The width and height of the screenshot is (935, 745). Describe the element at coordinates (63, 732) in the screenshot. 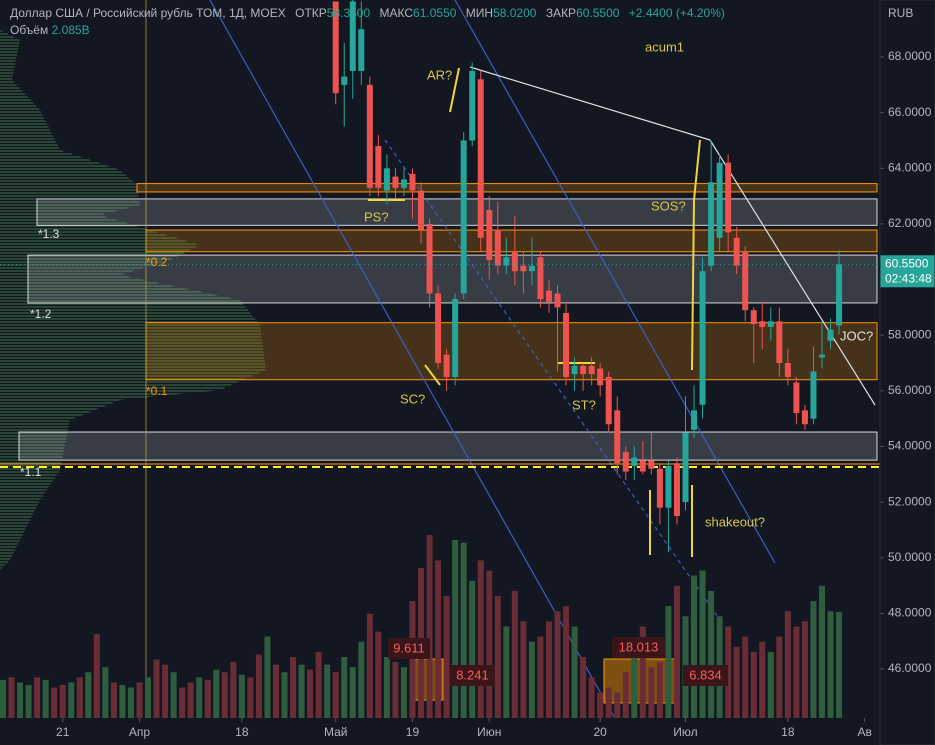

I see `x-tick-label: 21` at that location.